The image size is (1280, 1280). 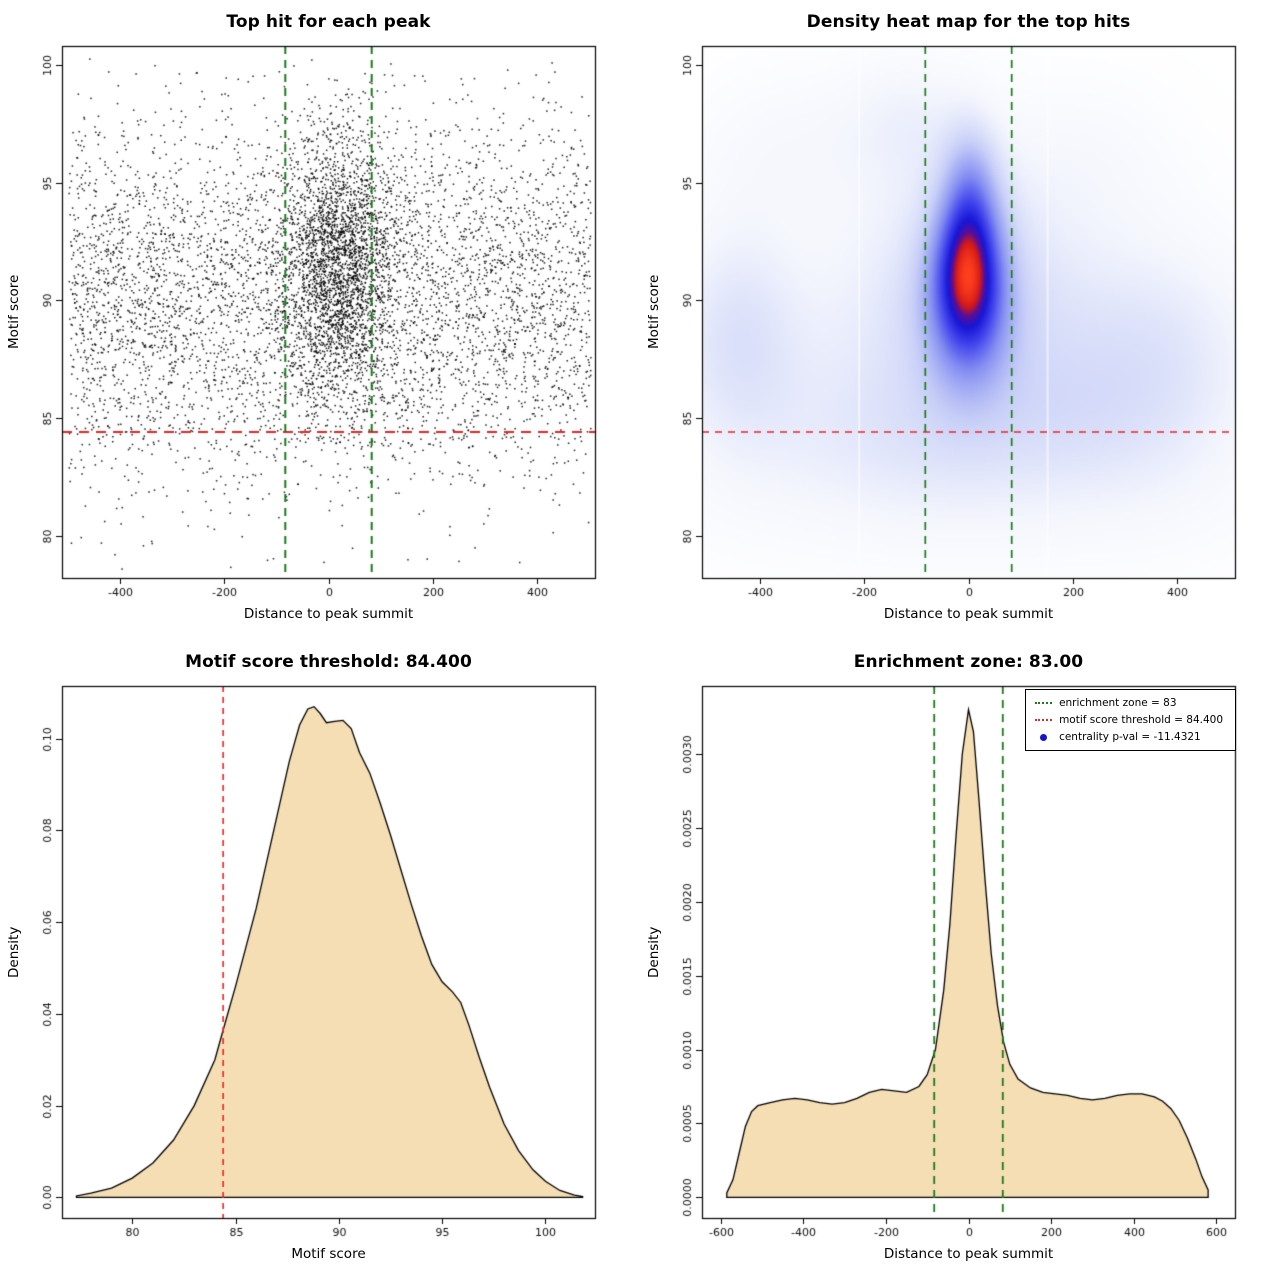 I want to click on chart-title: Motif score threshold: 84.400, so click(x=328, y=662).